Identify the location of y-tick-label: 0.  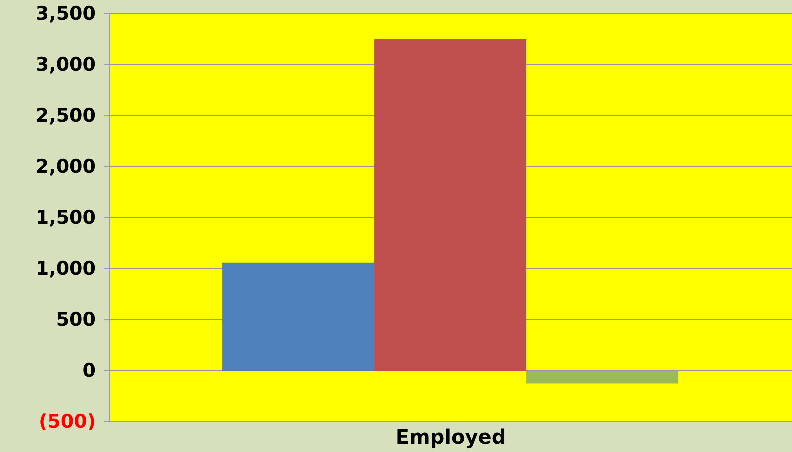
(89, 371).